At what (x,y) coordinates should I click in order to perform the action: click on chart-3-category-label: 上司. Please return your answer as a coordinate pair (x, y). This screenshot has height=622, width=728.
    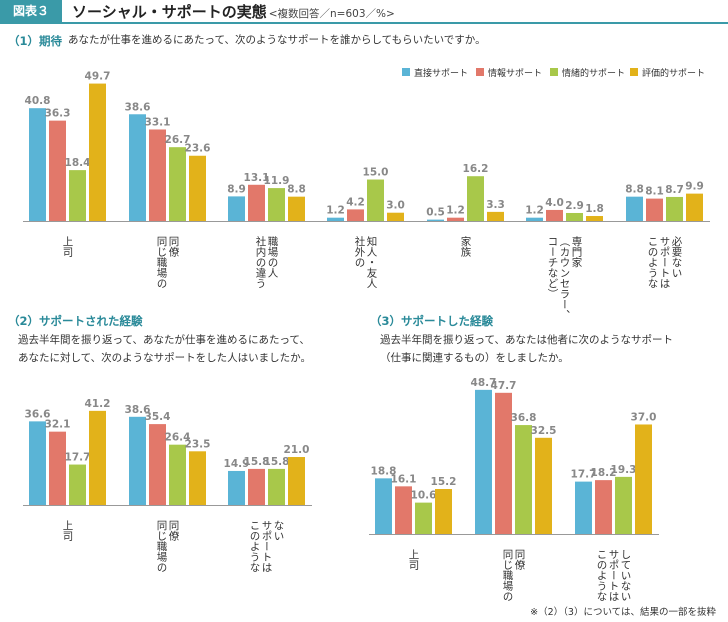
    Looking at the image, I should click on (414, 559).